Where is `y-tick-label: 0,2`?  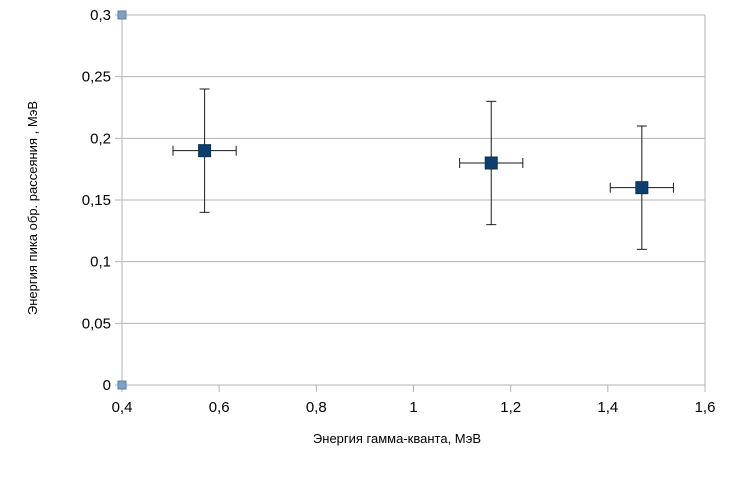 y-tick-label: 0,2 is located at coordinates (100, 138).